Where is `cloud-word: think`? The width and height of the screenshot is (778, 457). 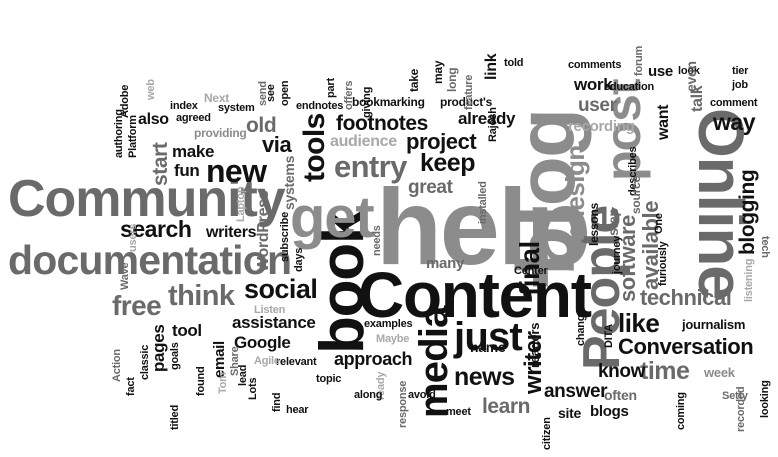 cloud-word: think is located at coordinates (201, 296).